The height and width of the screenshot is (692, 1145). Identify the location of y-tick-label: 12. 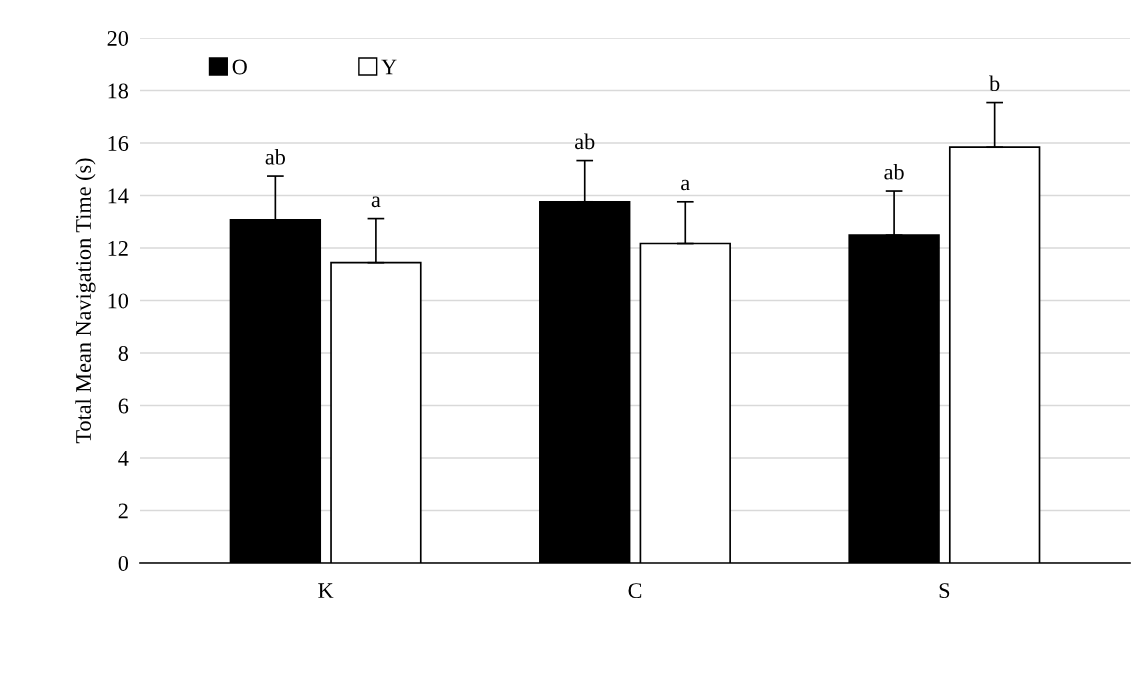
(118, 248).